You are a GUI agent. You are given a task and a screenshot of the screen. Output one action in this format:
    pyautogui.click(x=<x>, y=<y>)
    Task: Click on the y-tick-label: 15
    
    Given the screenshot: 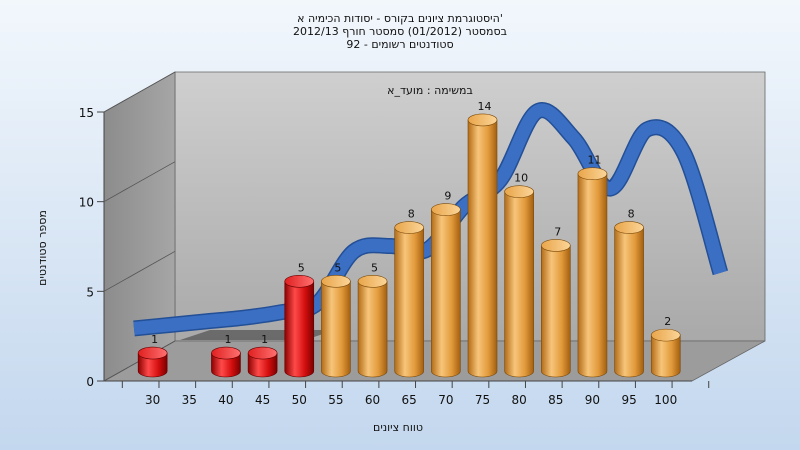 What is the action you would take?
    pyautogui.click(x=86, y=113)
    